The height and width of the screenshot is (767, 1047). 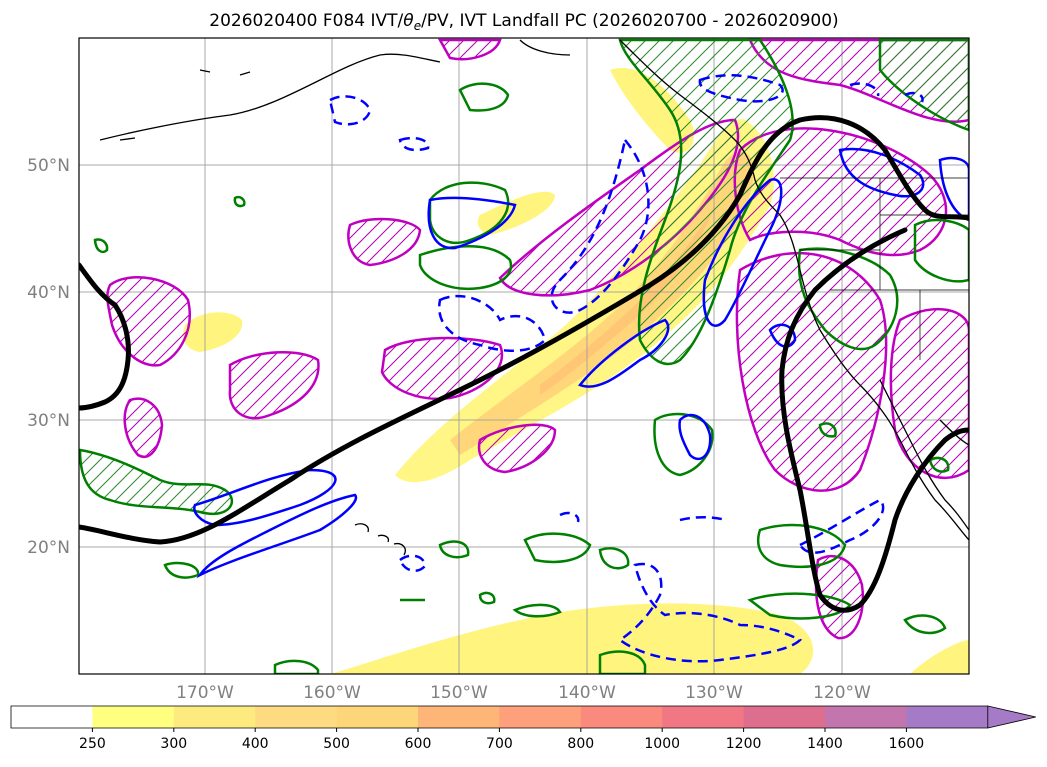 What do you see at coordinates (939, 464) in the screenshot?
I see `pv-green-east-small2` at bounding box center [939, 464].